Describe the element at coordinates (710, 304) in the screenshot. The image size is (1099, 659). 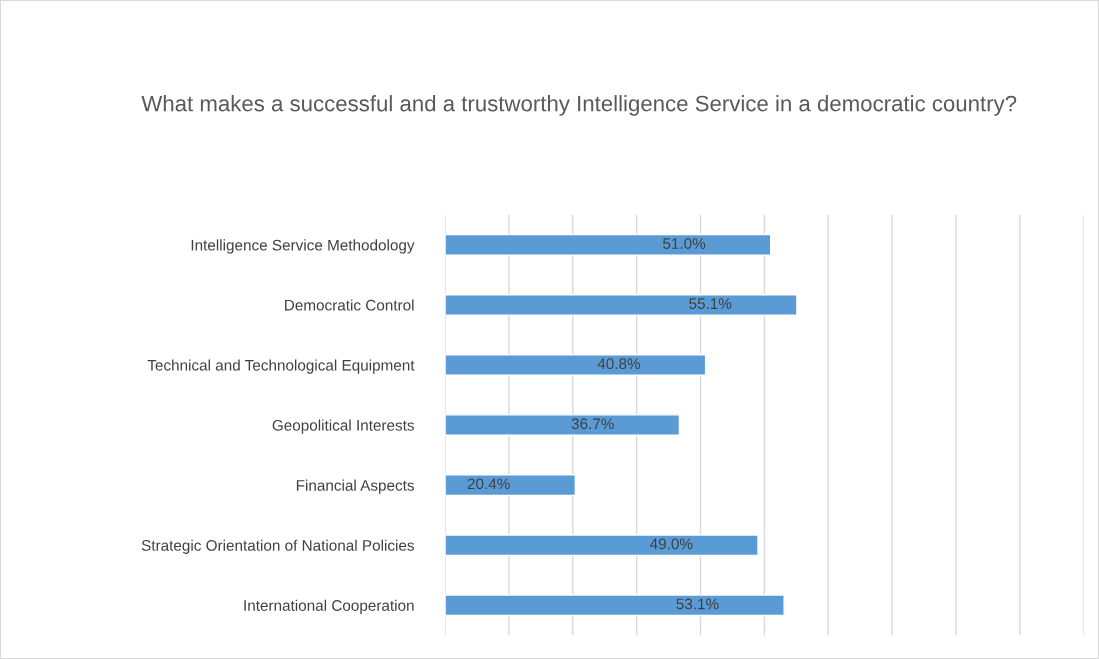
I see `data-label: 55.1%` at that location.